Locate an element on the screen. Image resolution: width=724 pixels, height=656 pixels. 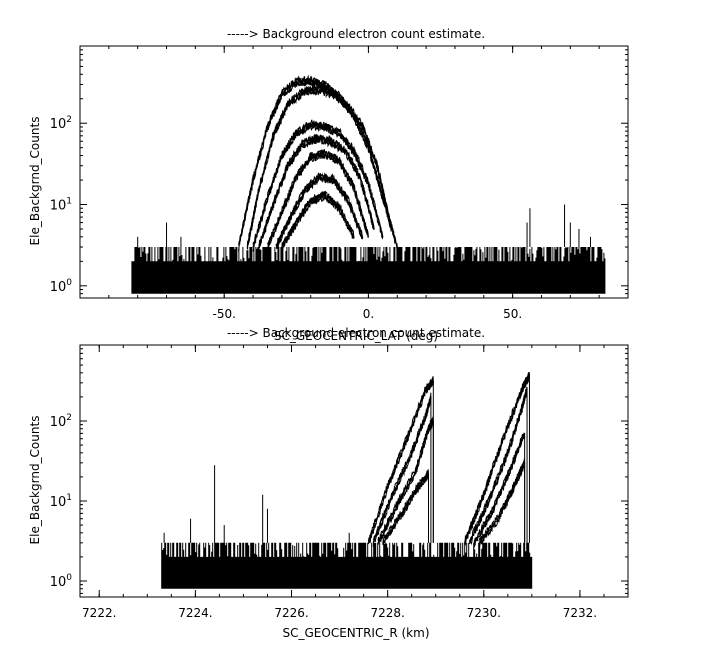
x-tick-label: 7228. is located at coordinates (387, 613).